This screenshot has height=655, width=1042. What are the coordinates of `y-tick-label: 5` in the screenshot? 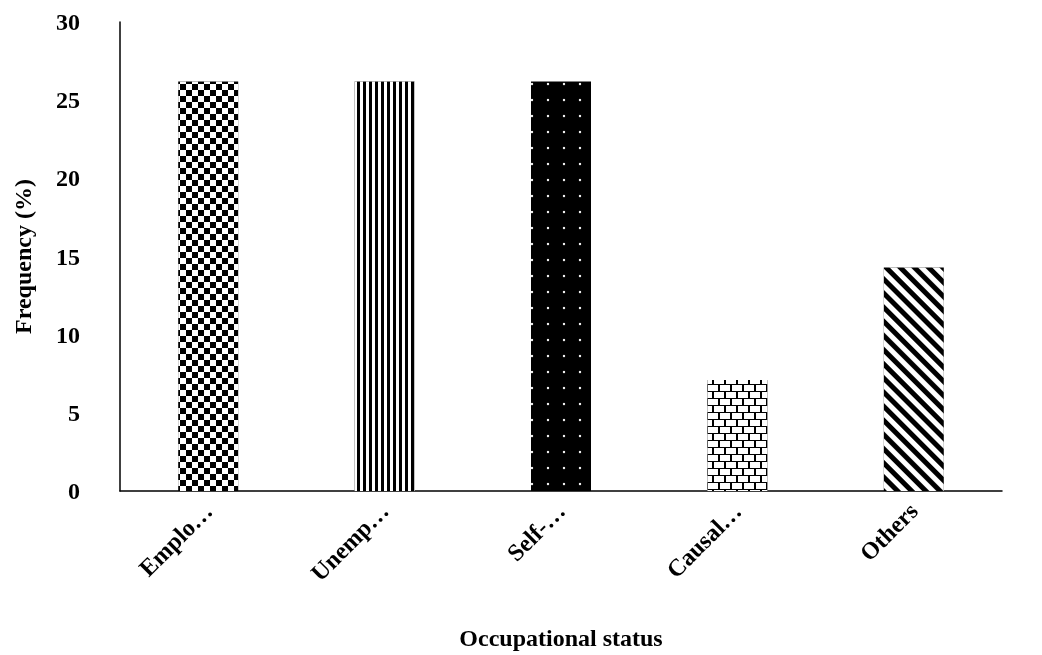 It's located at (74, 412).